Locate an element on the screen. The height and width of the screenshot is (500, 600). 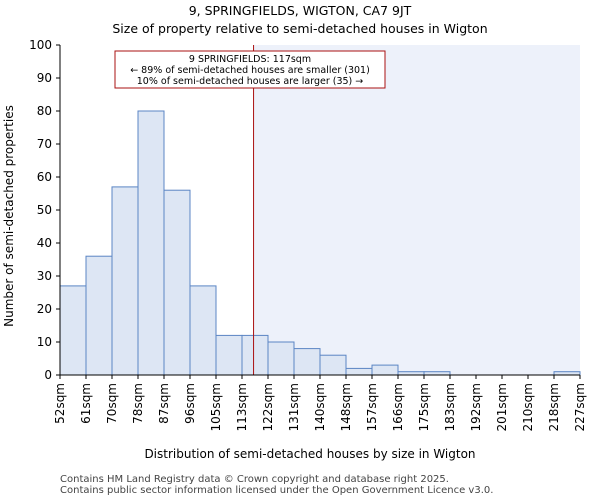
x-tick-label: 157sqm is located at coordinates (372, 407).